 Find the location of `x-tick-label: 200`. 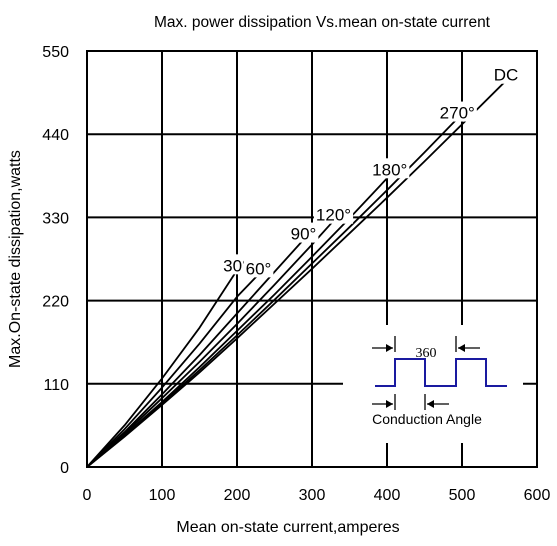

x-tick-label: 200 is located at coordinates (237, 495).